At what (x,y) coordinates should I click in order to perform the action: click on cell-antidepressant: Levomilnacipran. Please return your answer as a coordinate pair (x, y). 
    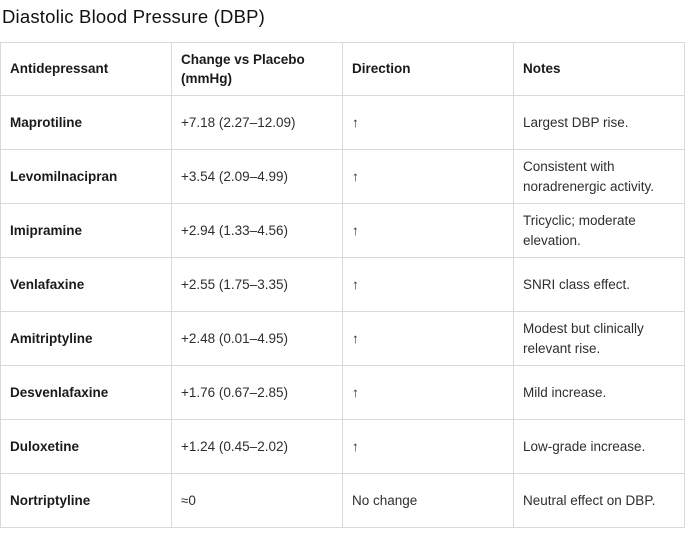
    Looking at the image, I should click on (86, 176).